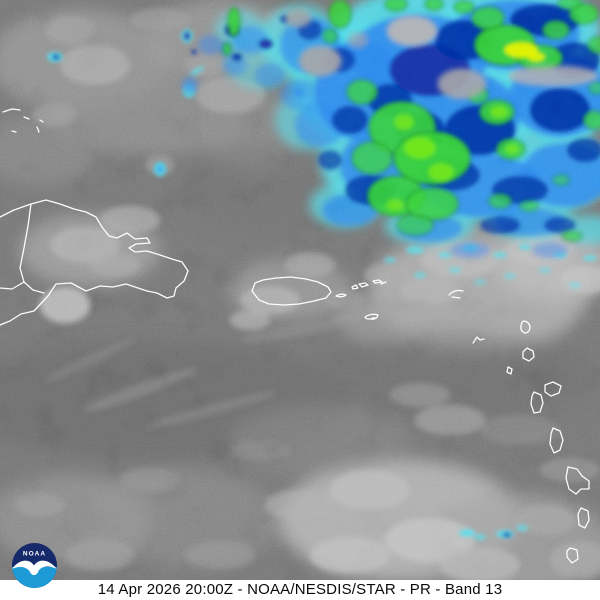 The height and width of the screenshot is (600, 600). I want to click on coastline-montserrat, so click(509, 370).